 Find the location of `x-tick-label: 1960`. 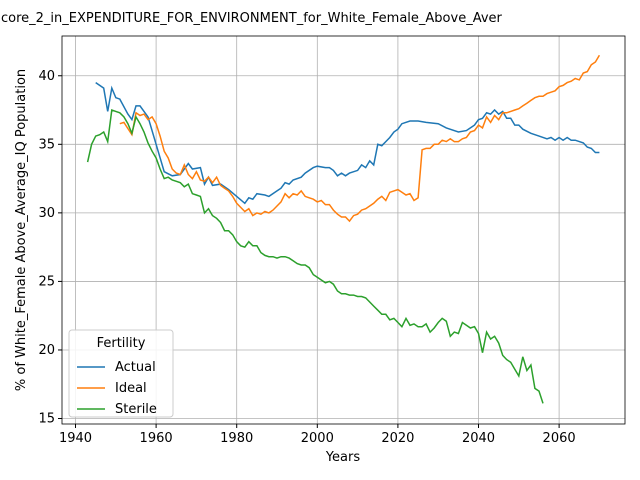

x-tick-label: 1960 is located at coordinates (156, 438).